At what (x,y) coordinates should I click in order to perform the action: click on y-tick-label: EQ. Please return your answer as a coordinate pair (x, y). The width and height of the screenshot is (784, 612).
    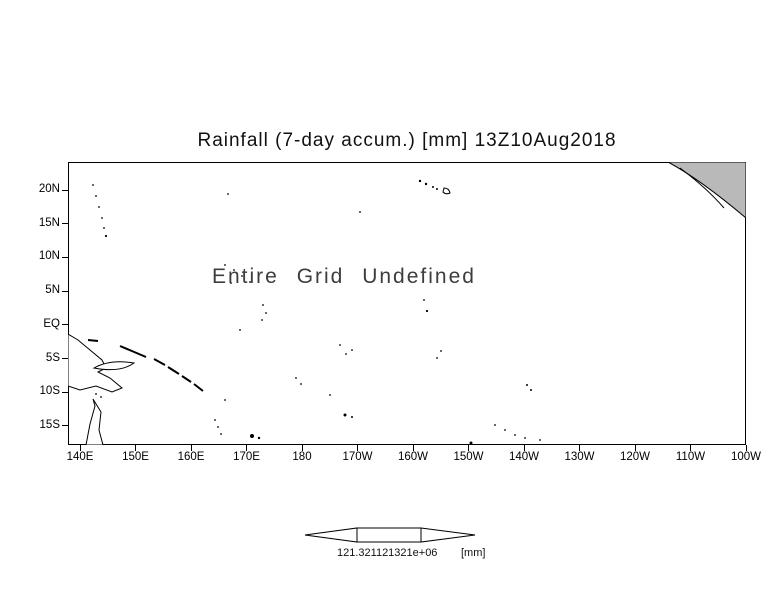
    Looking at the image, I should click on (51, 323).